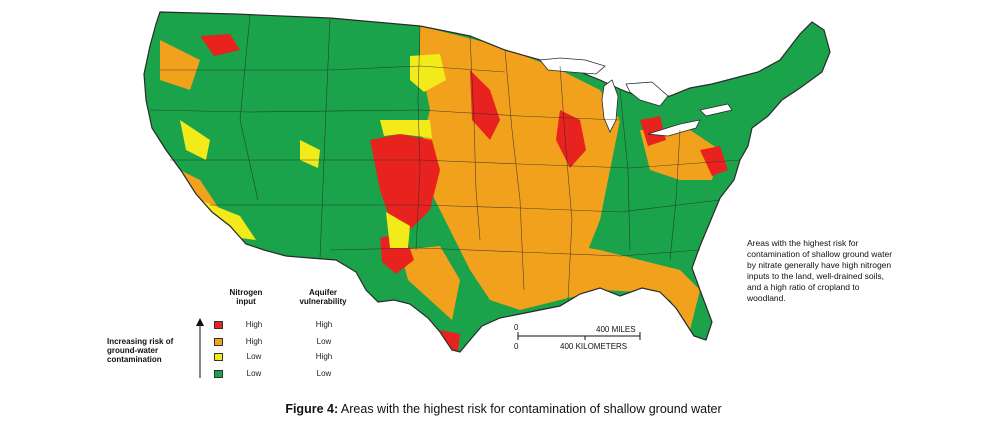 This screenshot has height=427, width=1007. What do you see at coordinates (284, 326) in the screenshot?
I see `legend-row: High High` at bounding box center [284, 326].